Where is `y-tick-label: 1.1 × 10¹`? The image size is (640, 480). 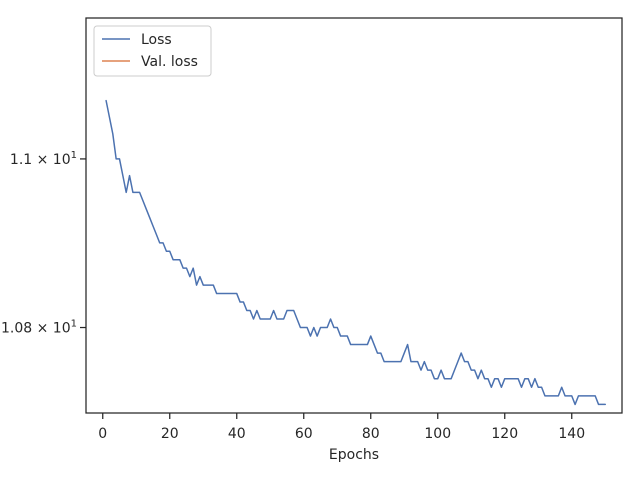
y-tick-label: 1.1 × 10¹ is located at coordinates (43, 159).